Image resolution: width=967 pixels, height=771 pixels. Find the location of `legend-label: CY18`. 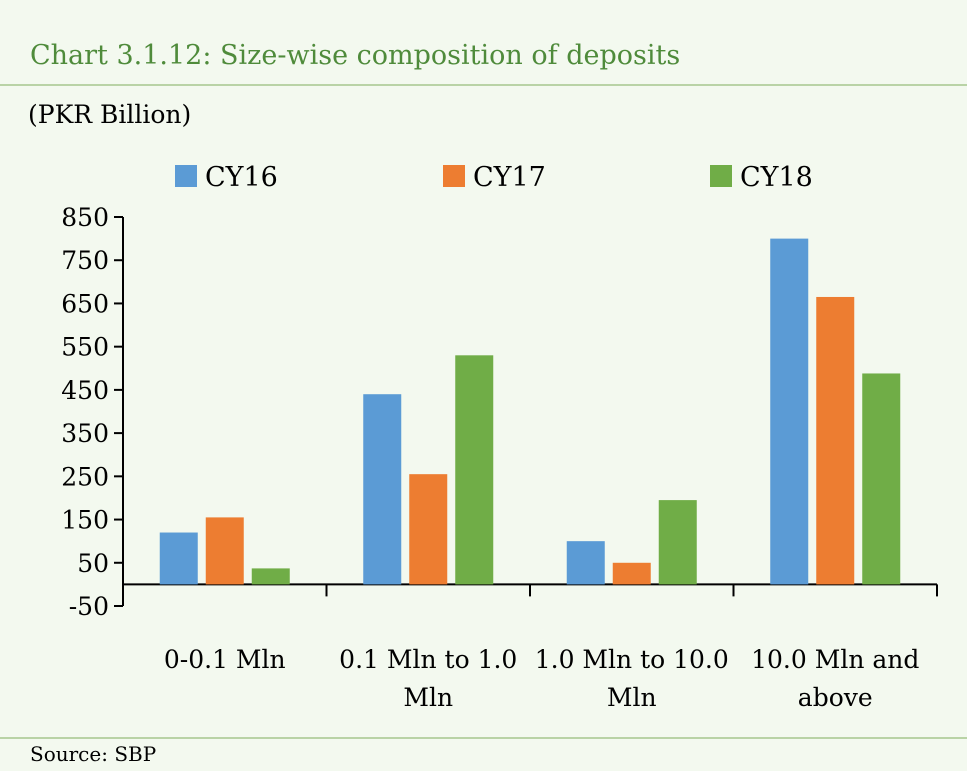

legend-label: CY18 is located at coordinates (776, 177).